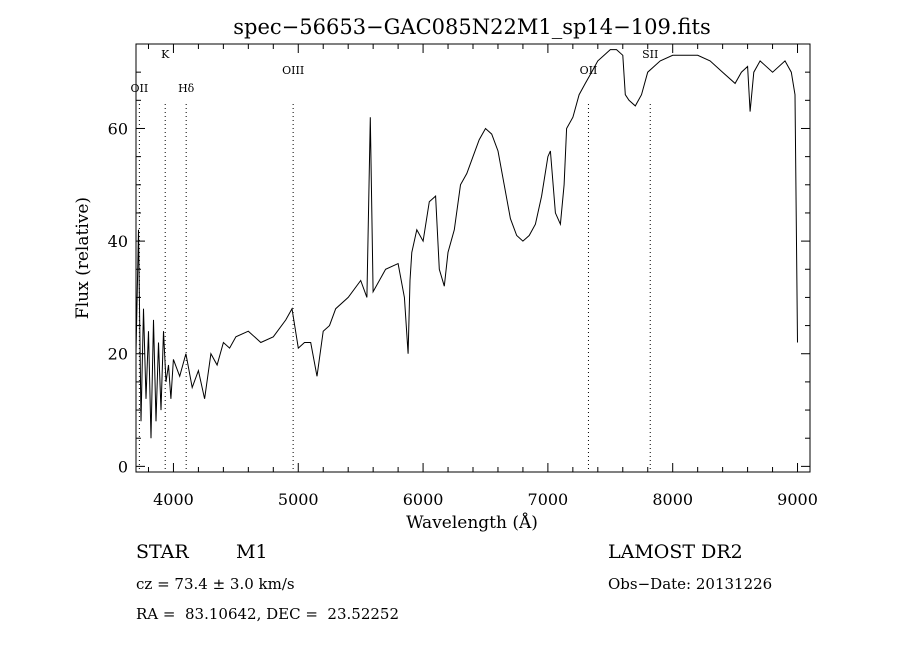 This screenshot has height=650, width=900. What do you see at coordinates (471, 27) in the screenshot?
I see `chart-title: spec−56653−GAC085N22M1_sp14−109.fits` at bounding box center [471, 27].